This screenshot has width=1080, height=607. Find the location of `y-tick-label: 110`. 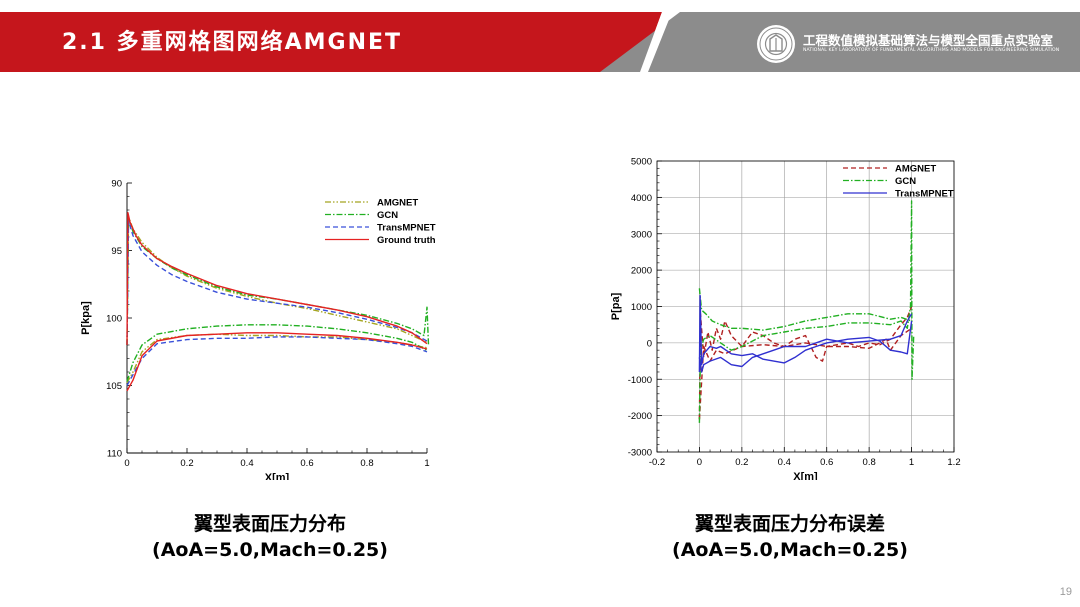

y-tick-label: 110 is located at coordinates (114, 454).